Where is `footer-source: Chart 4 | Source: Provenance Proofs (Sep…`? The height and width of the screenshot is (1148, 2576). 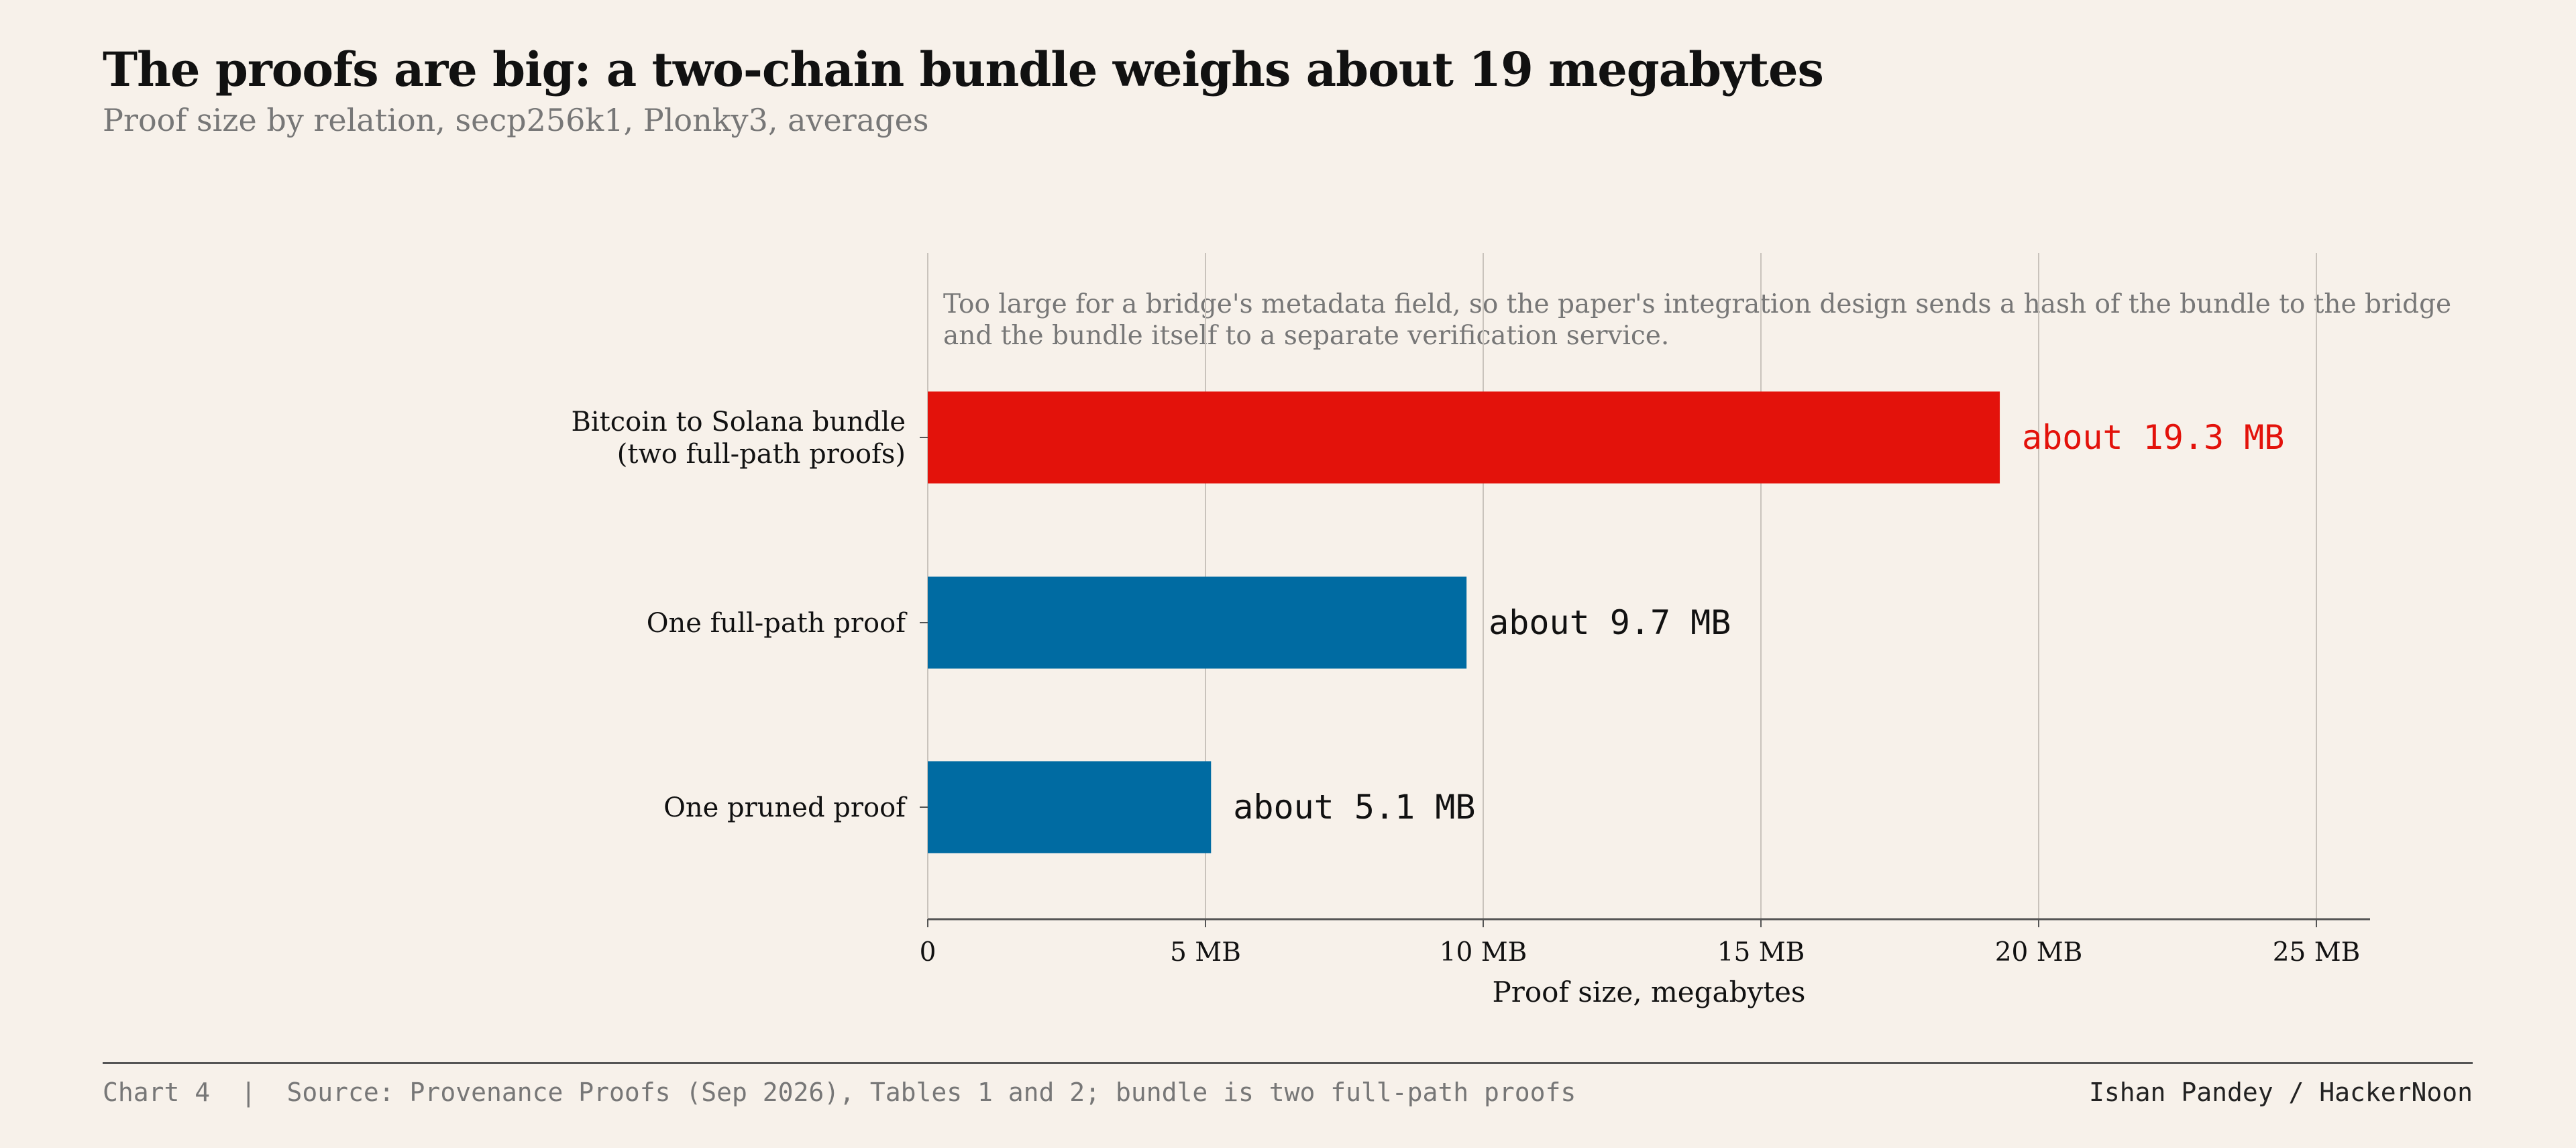
footer-source: Chart 4 | Source: Provenance Proofs (Sep… is located at coordinates (839, 1092).